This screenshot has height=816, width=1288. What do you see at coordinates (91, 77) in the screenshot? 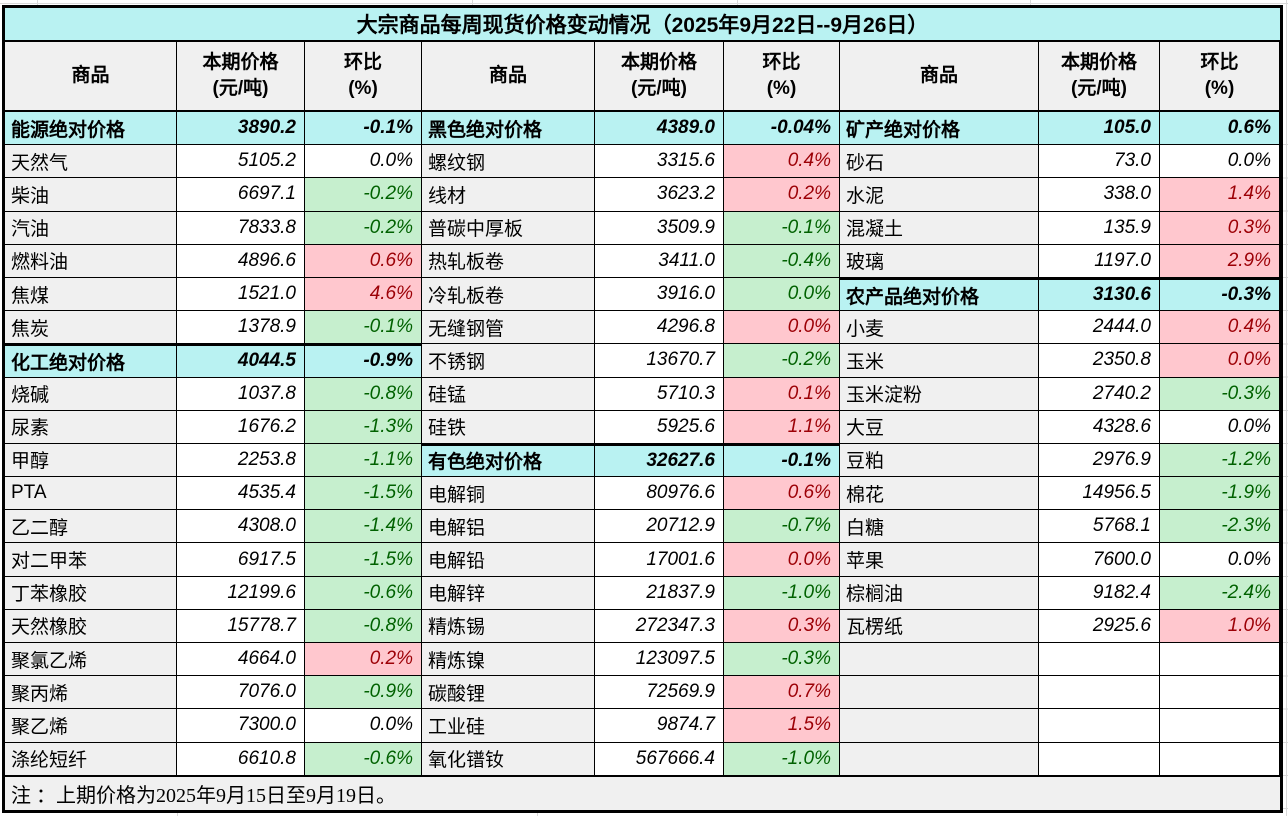
I see `header-commodity-1: 商品` at bounding box center [91, 77].